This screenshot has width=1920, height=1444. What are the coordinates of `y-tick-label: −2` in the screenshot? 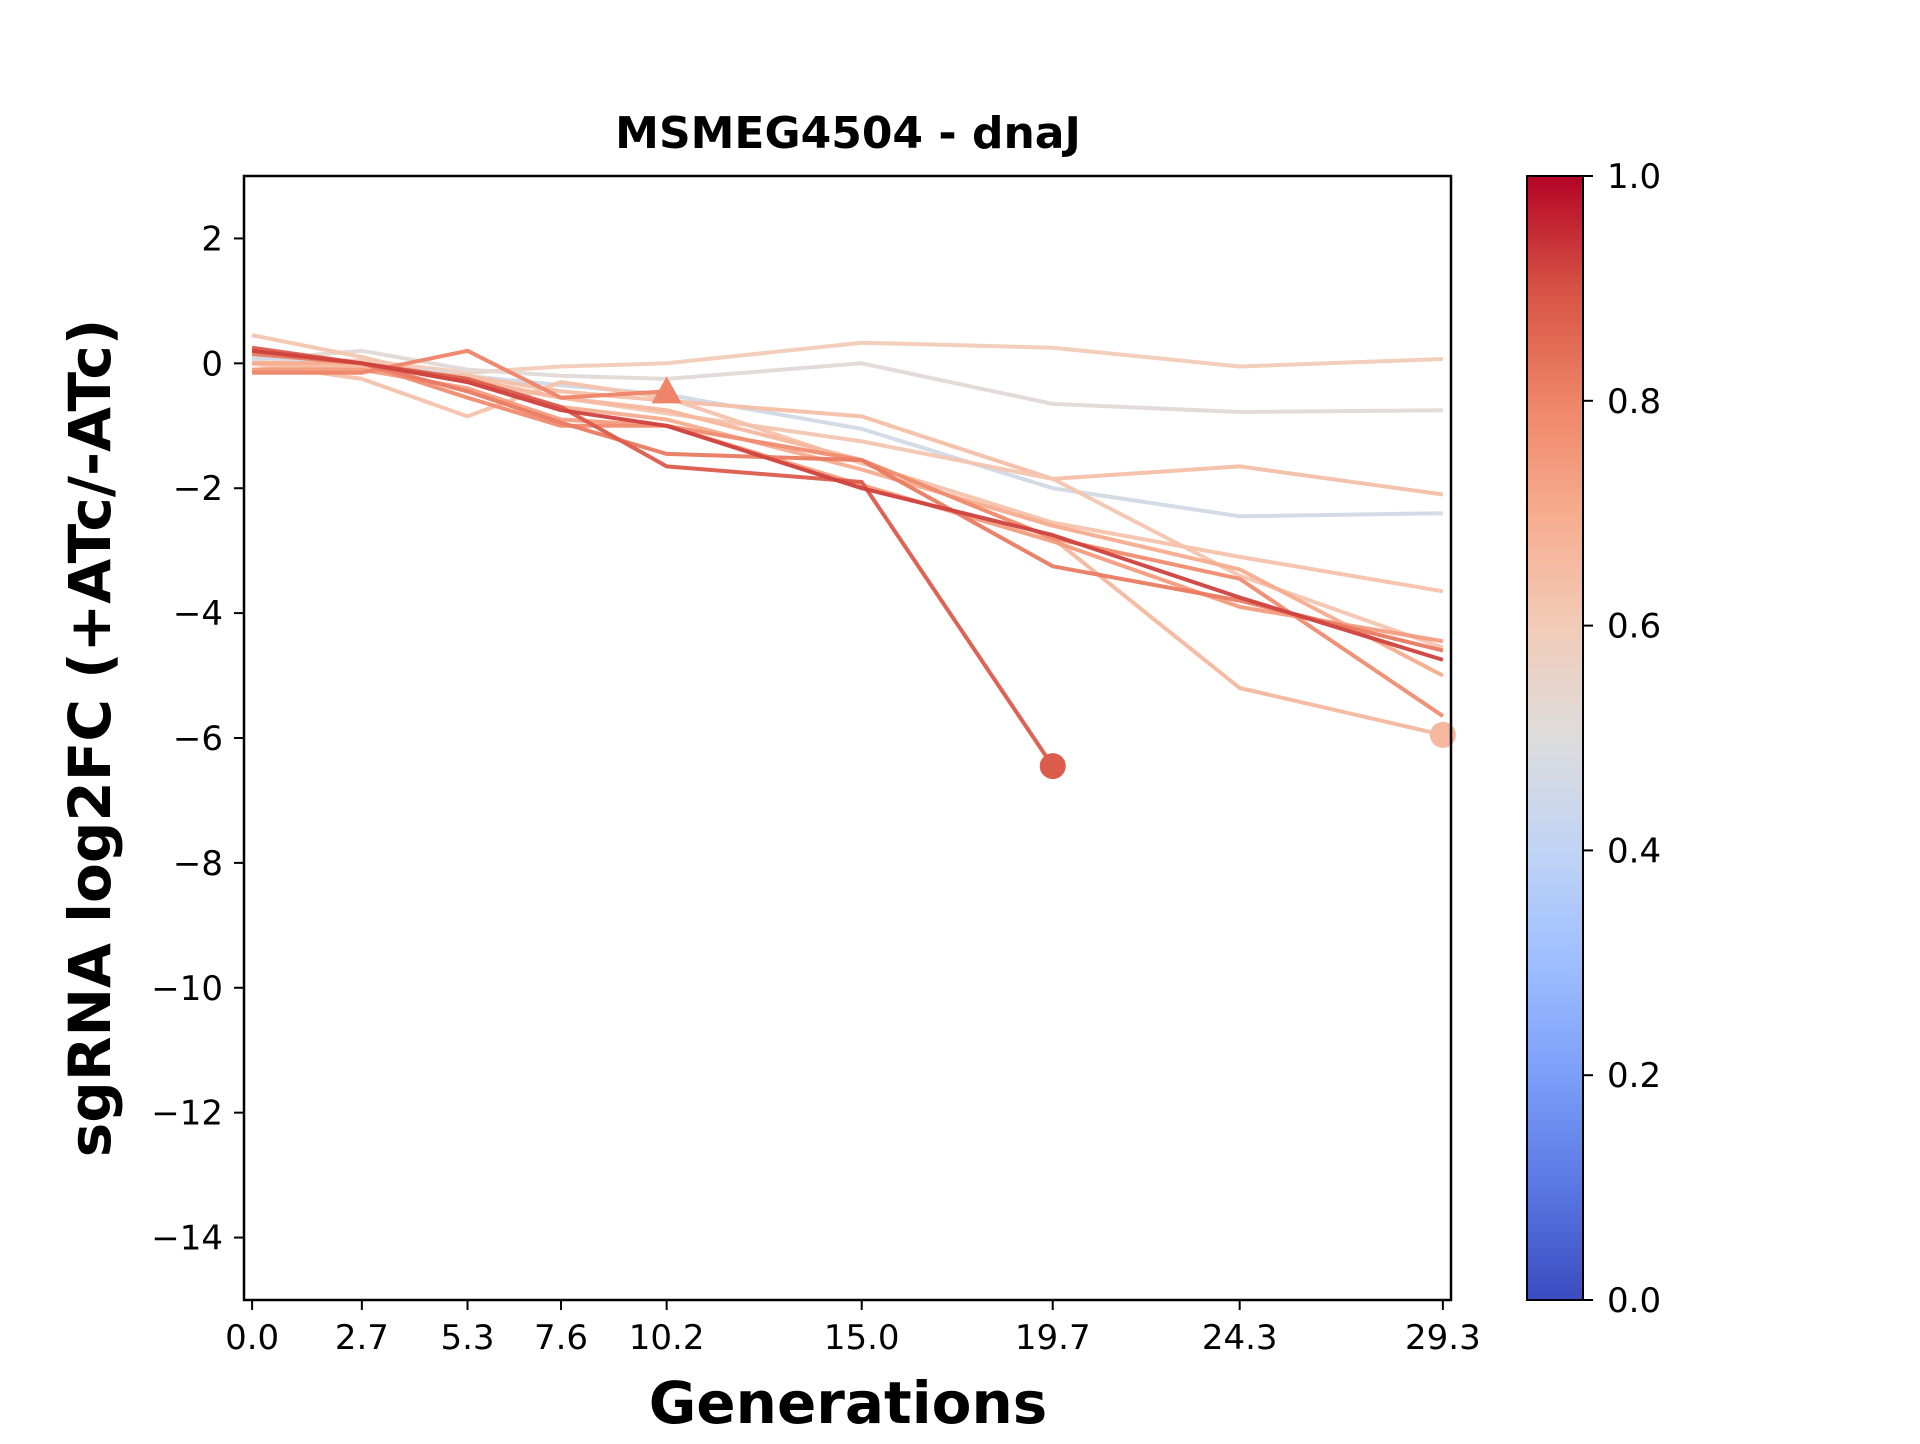 It's located at (198, 489).